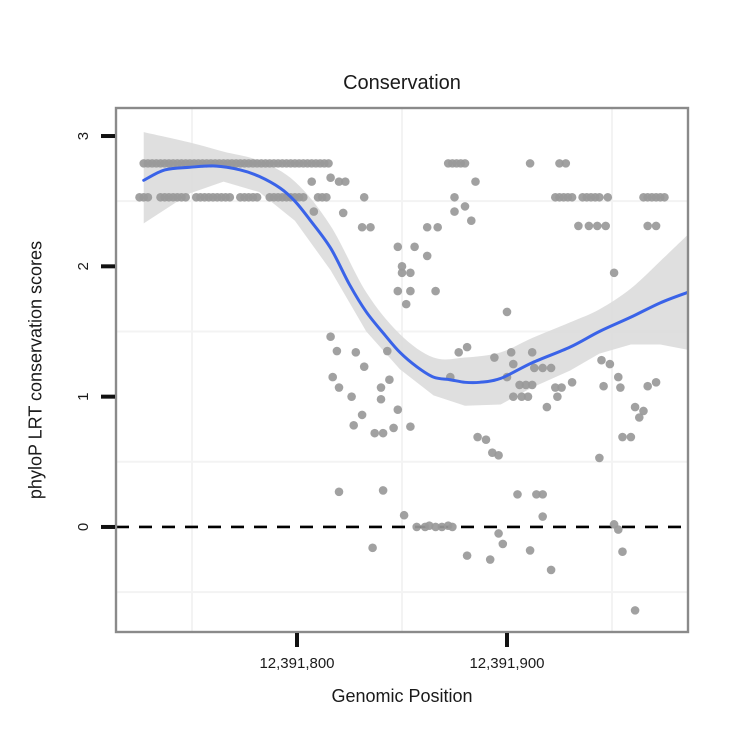  What do you see at coordinates (402, 652) in the screenshot?
I see `x-axis-ticks: 12,391,800 12,391,900` at bounding box center [402, 652].